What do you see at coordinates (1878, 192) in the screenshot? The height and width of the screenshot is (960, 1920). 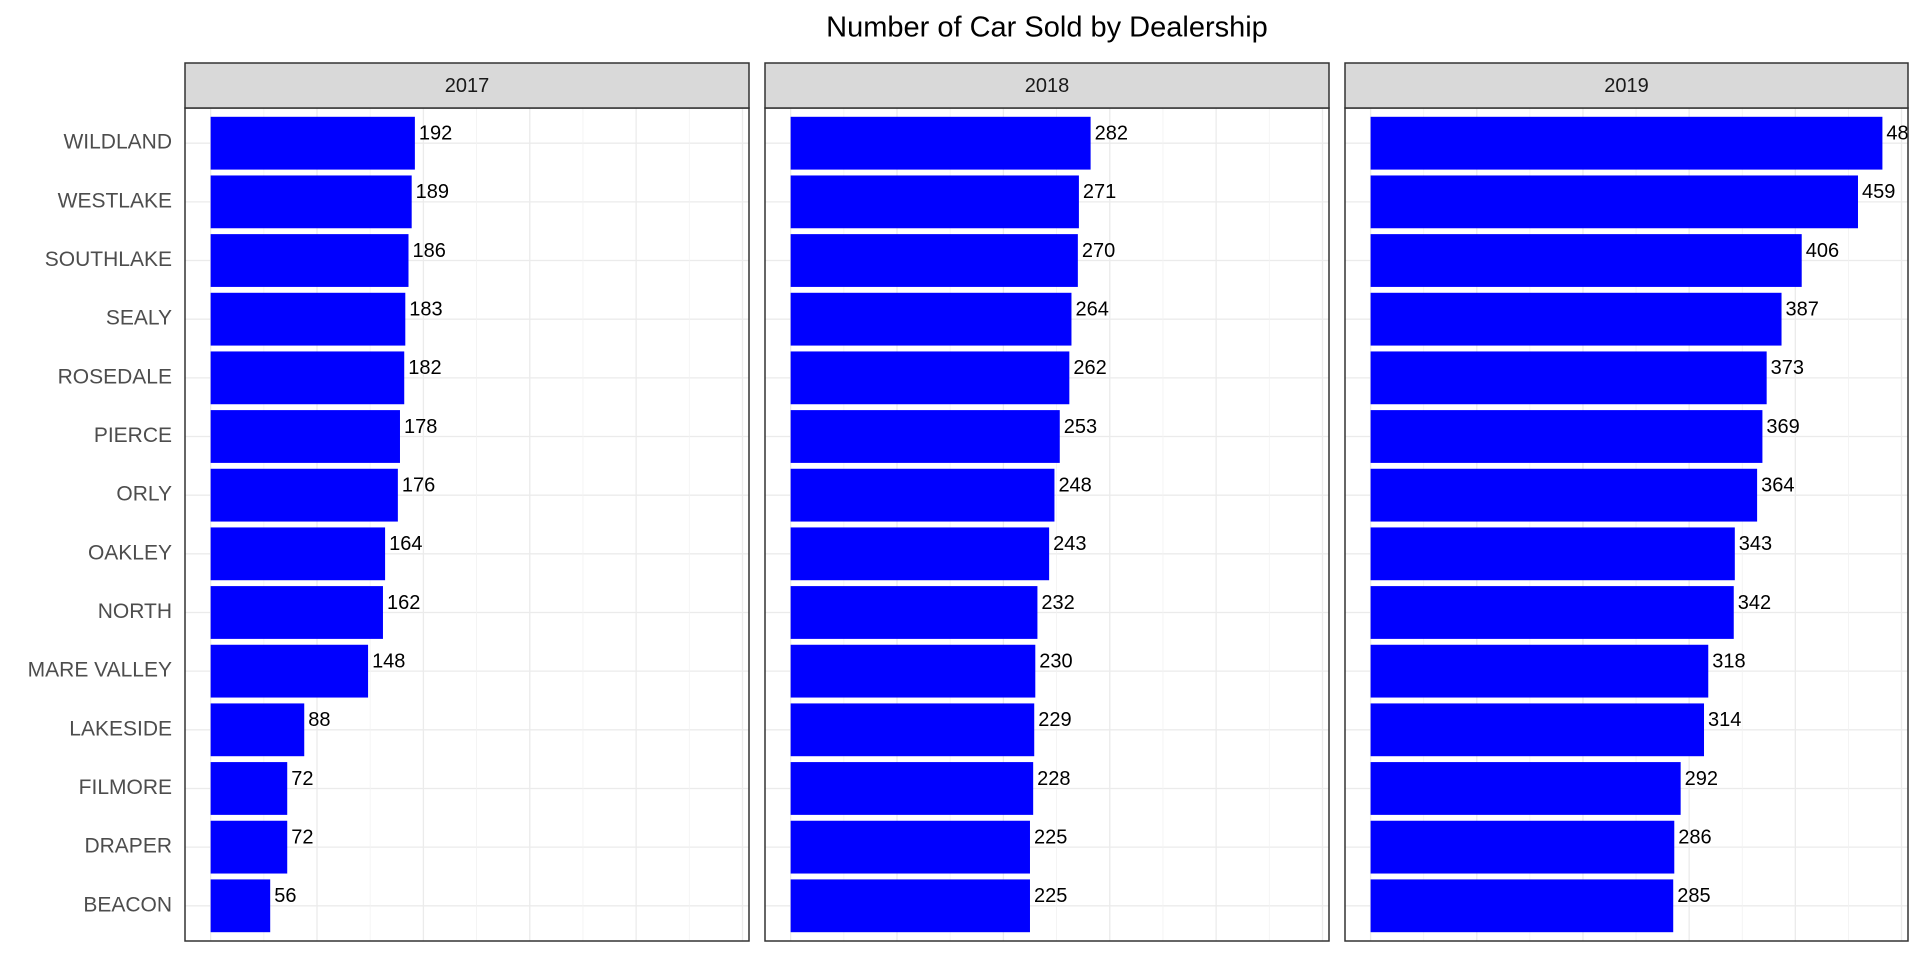 I see `value-label: 459` at bounding box center [1878, 192].